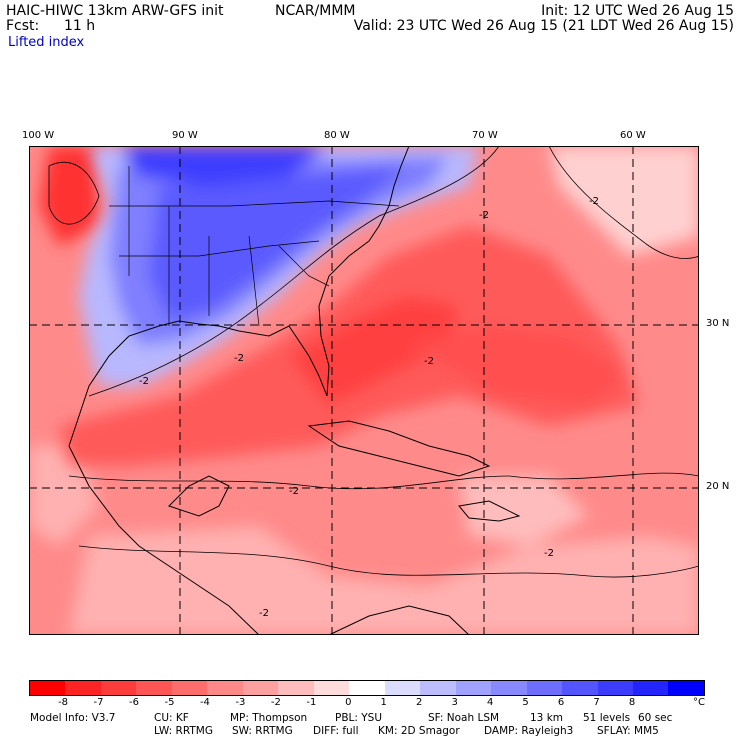 The width and height of the screenshot is (740, 740). What do you see at coordinates (115, 11) in the screenshot?
I see `model-title: HAIC-HIWC 13km ARW-GFS init` at bounding box center [115, 11].